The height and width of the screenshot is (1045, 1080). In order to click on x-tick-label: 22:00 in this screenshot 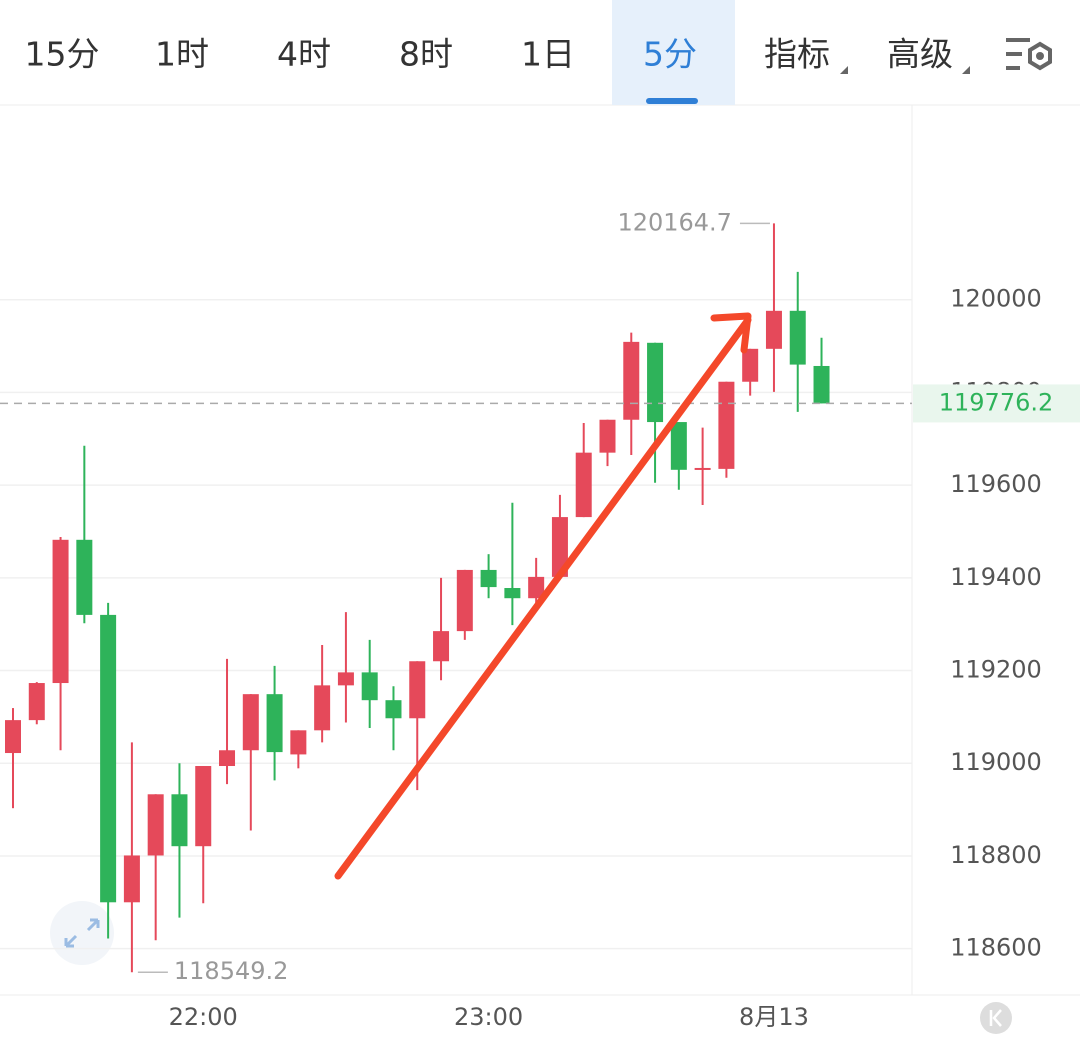, I will do `click(203, 1017)`.